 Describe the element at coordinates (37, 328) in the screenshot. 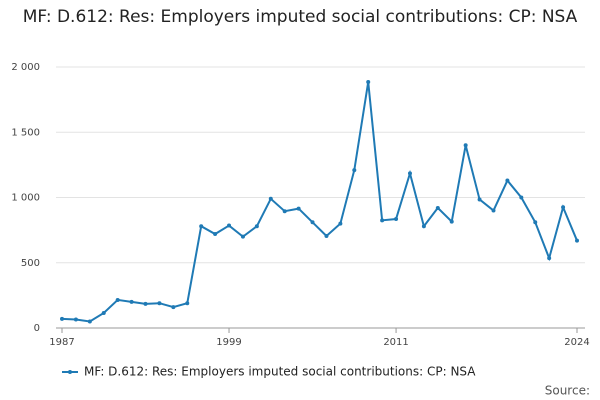

I see `y-tick-label: 0` at that location.